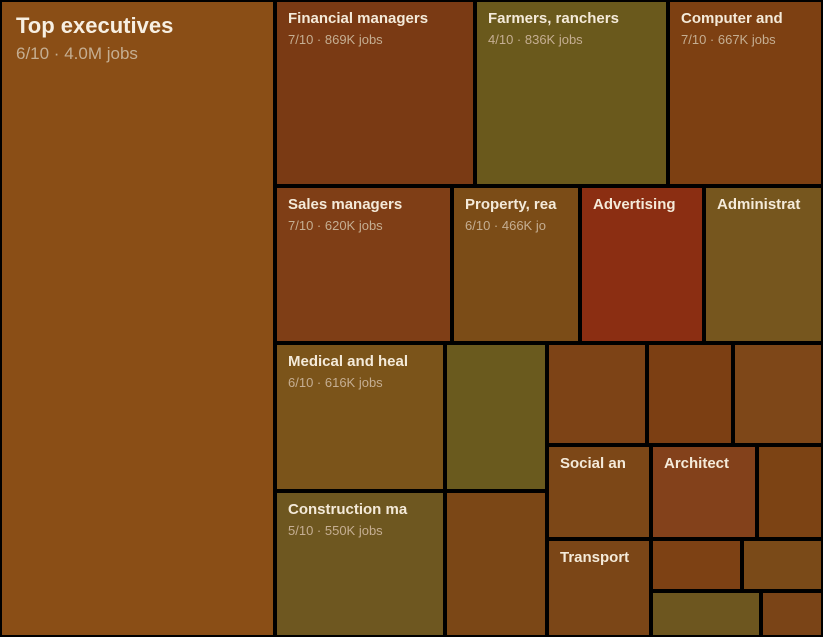 This screenshot has width=823, height=637. Describe the element at coordinates (642, 264) in the screenshot. I see `treemap-cell-advertising: Advertising` at that location.